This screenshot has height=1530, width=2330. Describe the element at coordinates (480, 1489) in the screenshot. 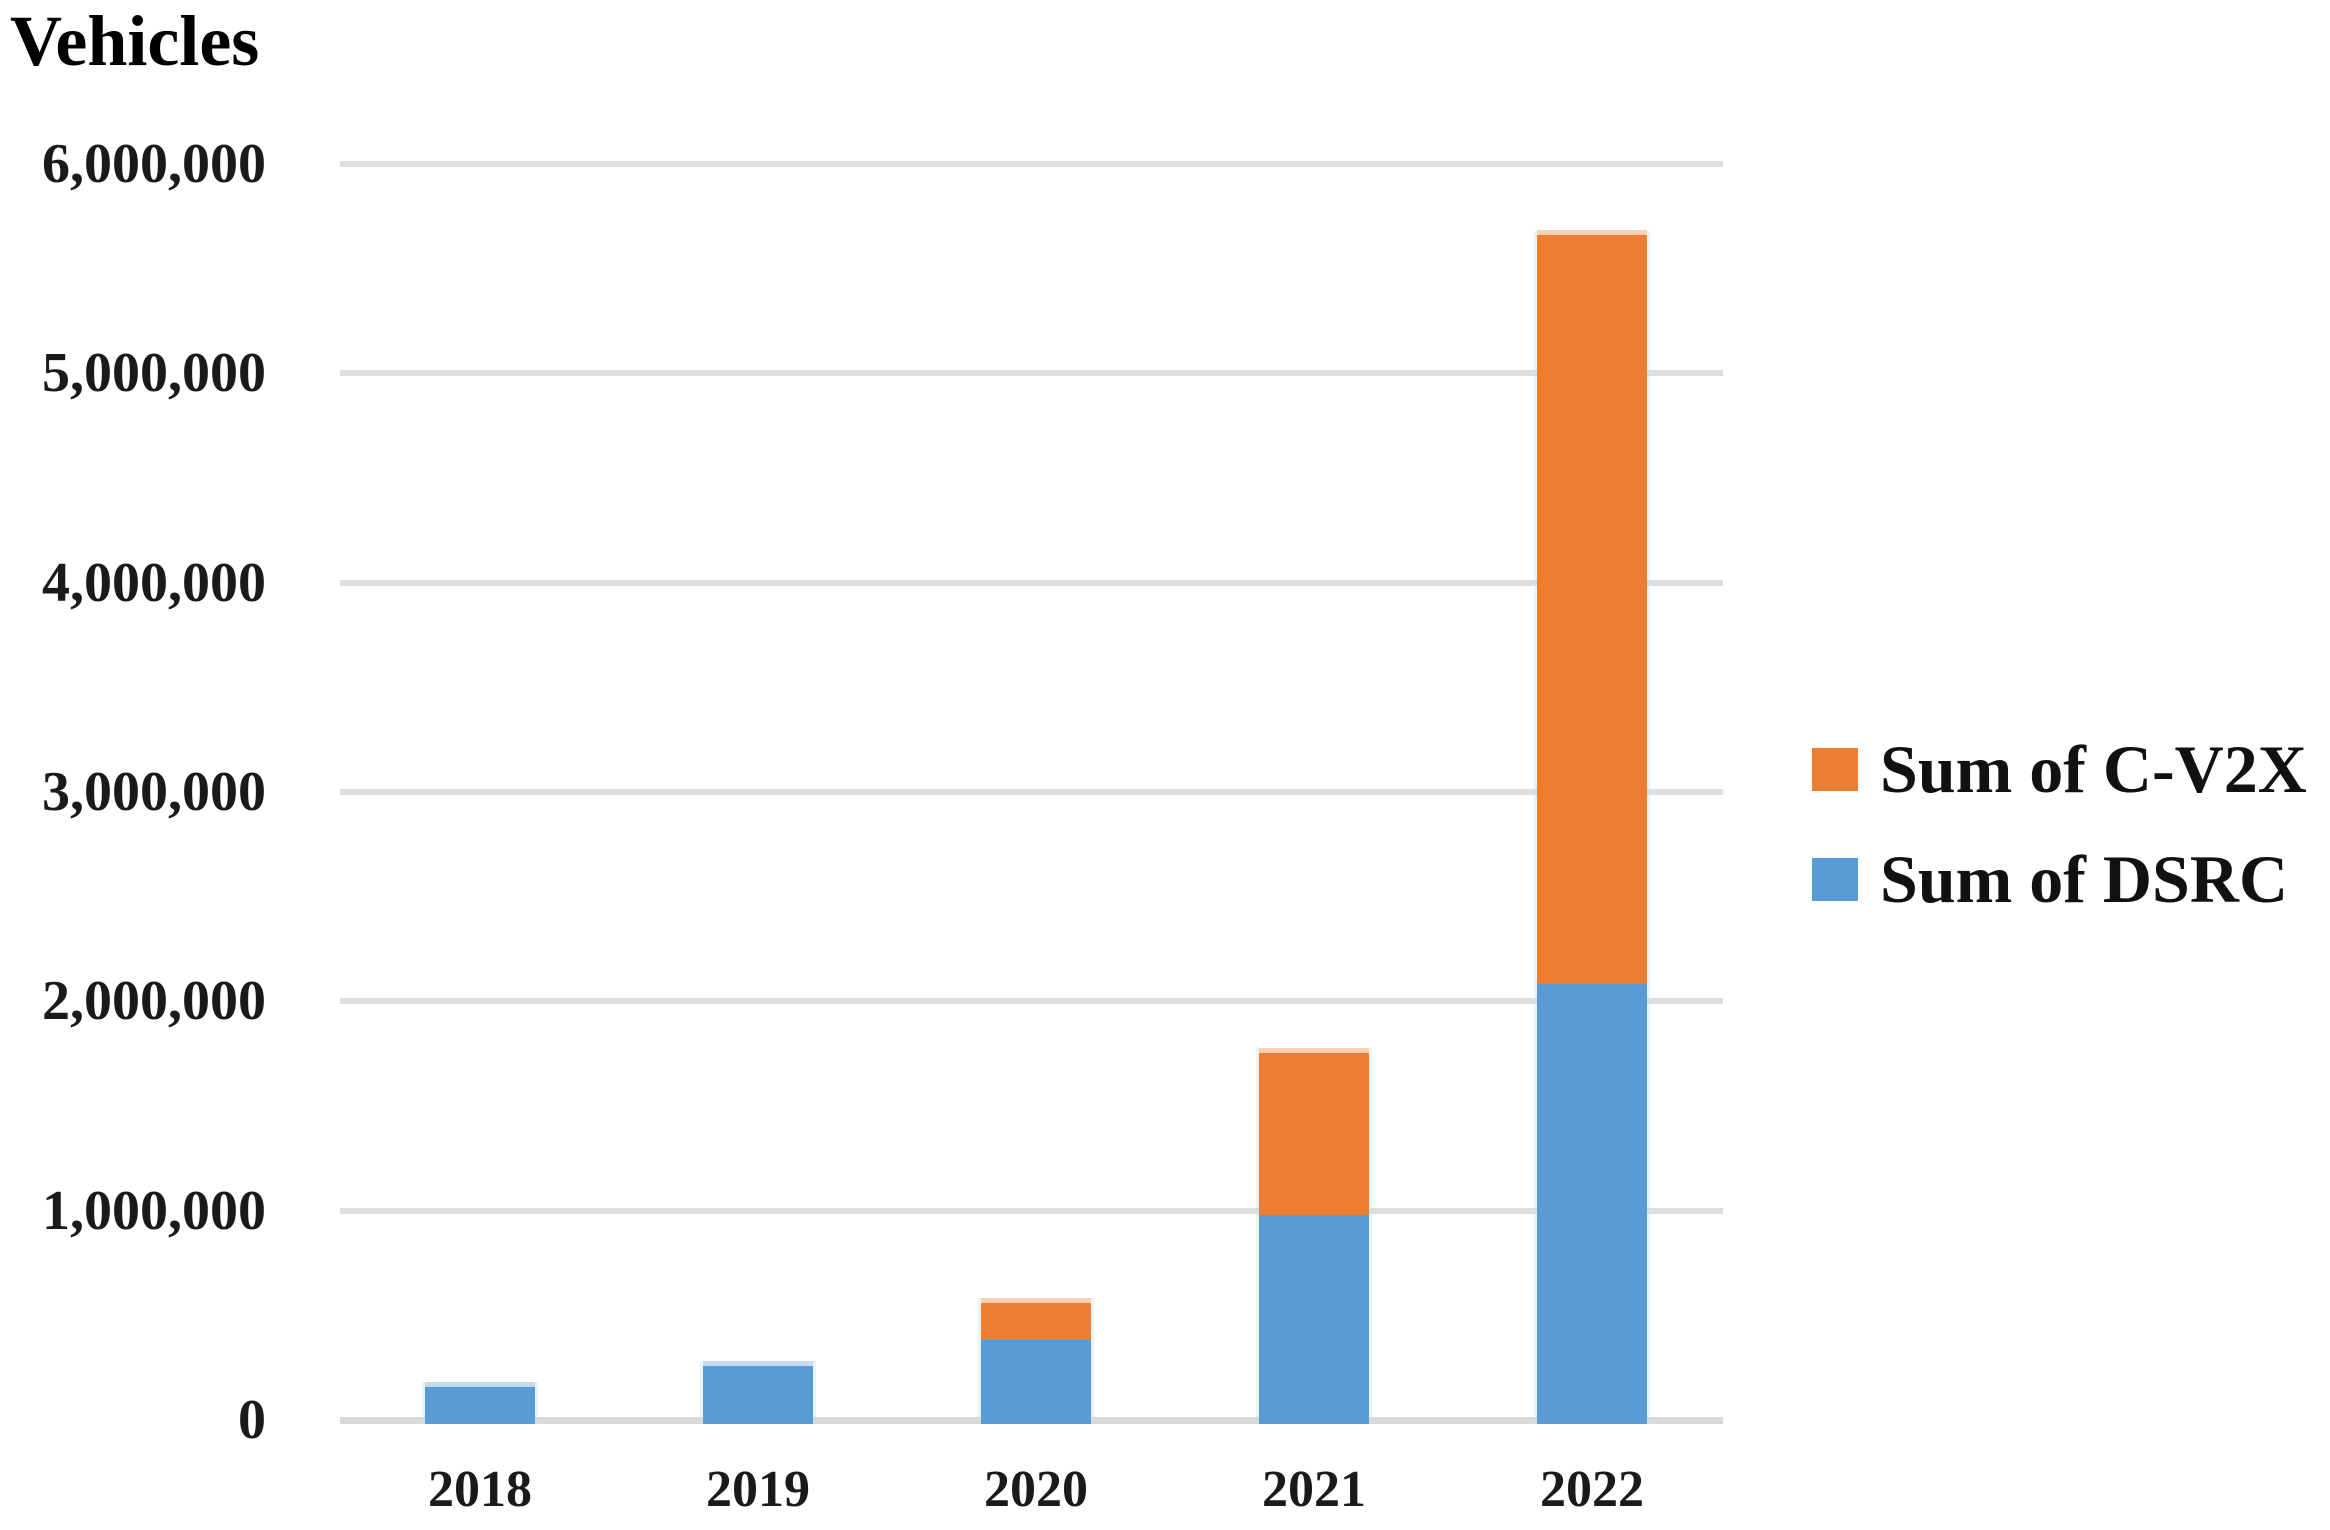

I see `x-axis-tick-label-2018: 2018` at that location.